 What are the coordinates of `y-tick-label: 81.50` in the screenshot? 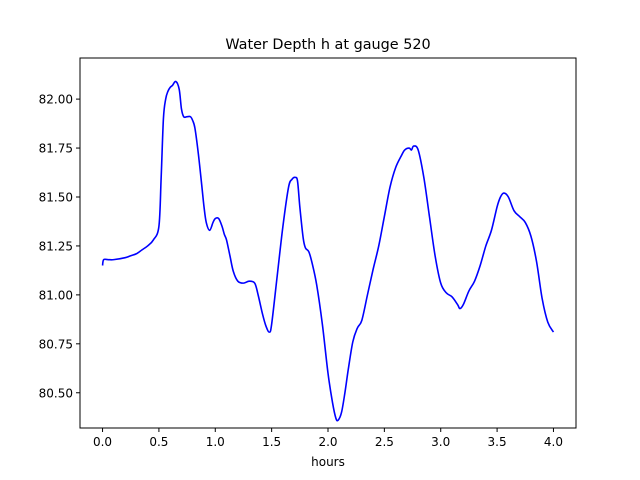 It's located at (56, 197).